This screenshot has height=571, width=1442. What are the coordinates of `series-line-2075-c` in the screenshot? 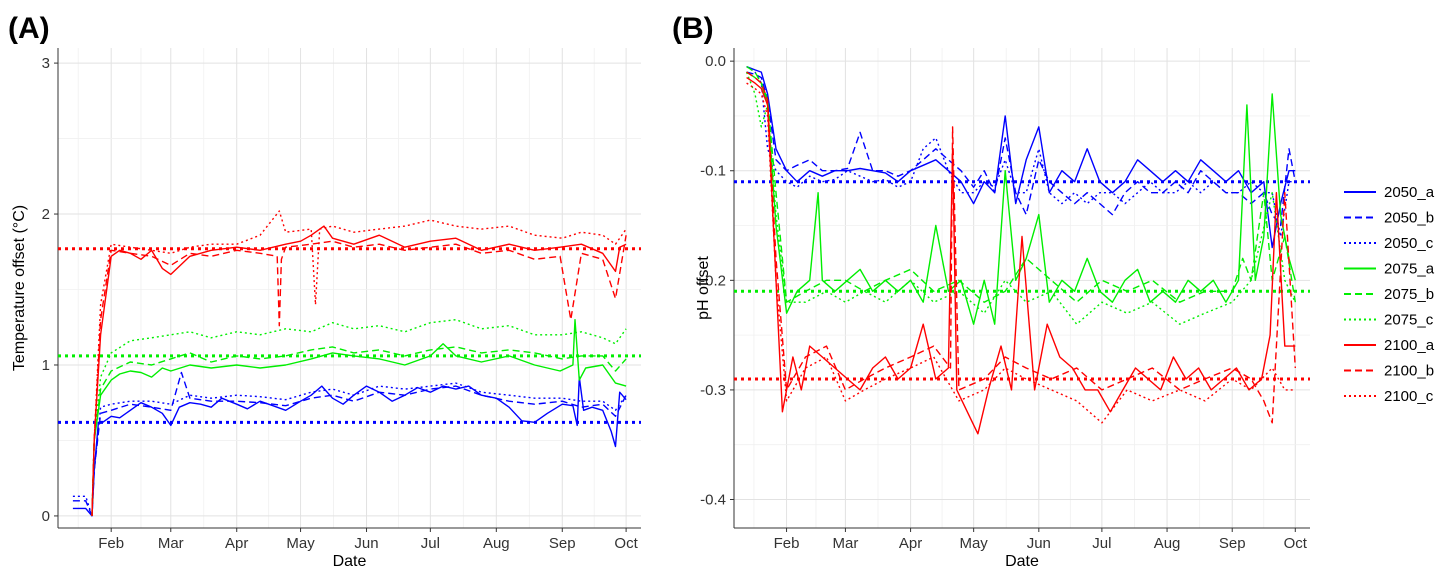 It's located at (359, 417).